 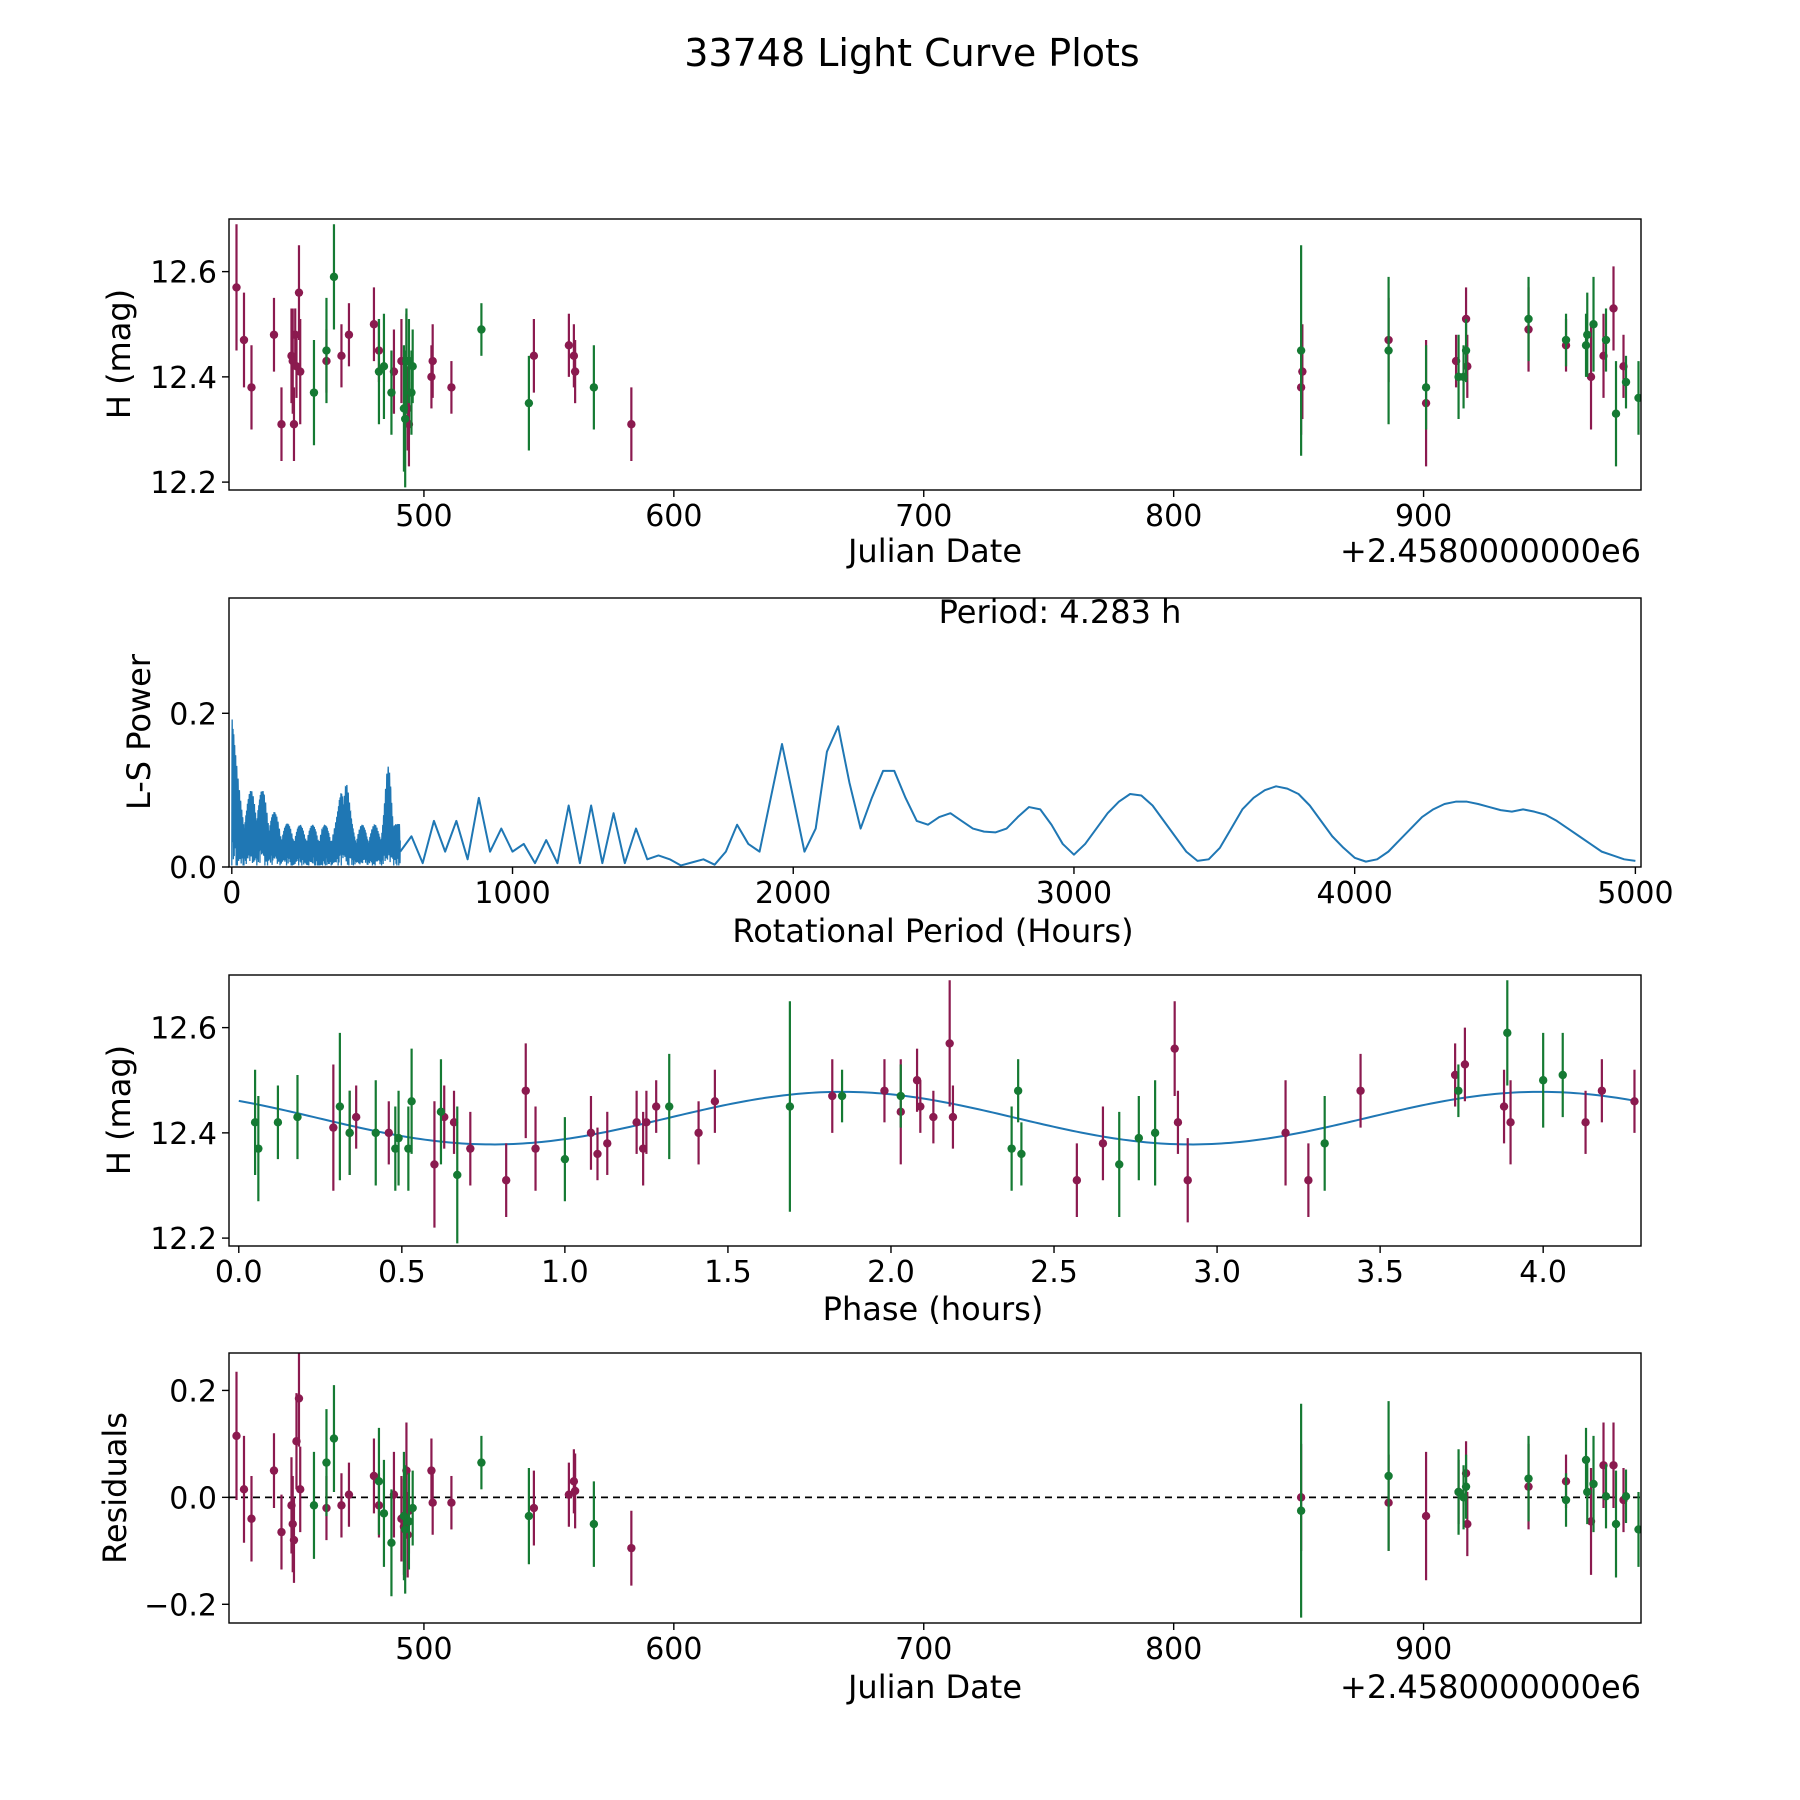 What do you see at coordinates (935, 1485) in the screenshot?
I see `residuals-marks` at bounding box center [935, 1485].